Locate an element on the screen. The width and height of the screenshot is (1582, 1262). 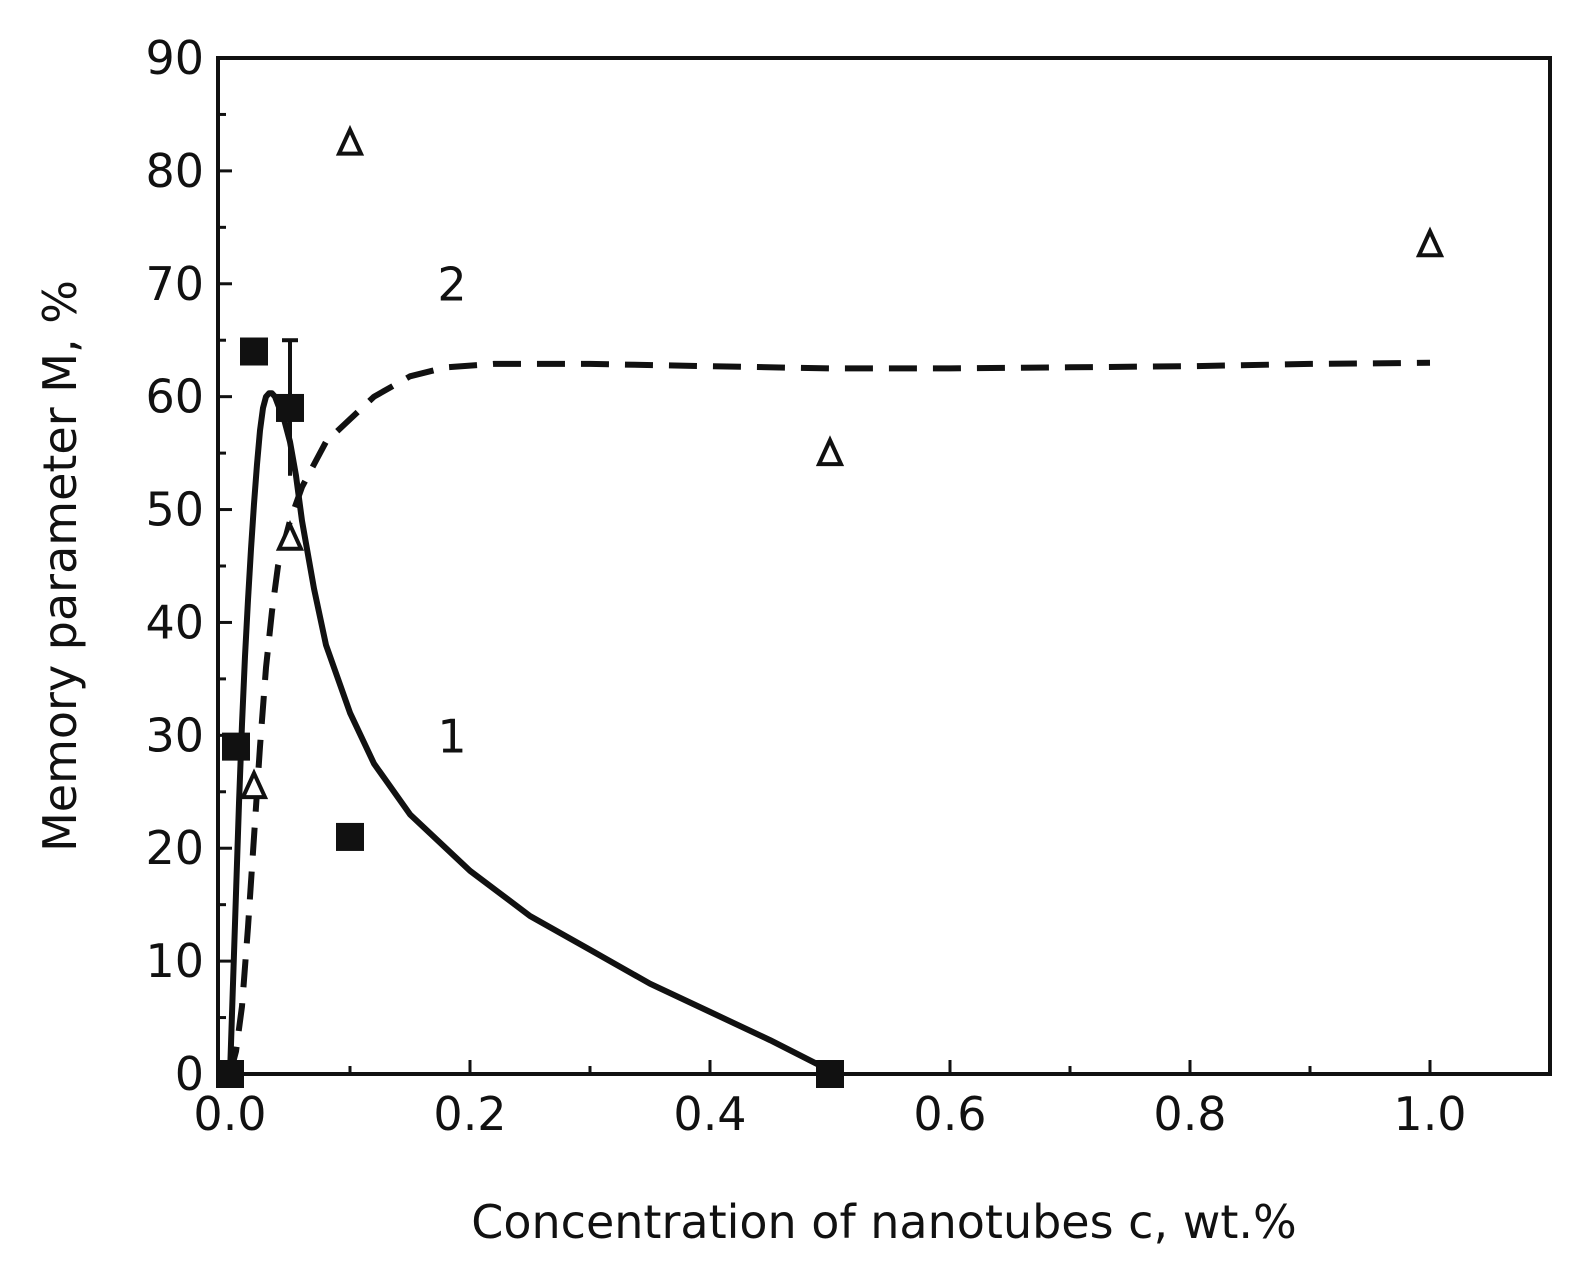
x-tick-label: 1.0 is located at coordinates (1429, 1114).